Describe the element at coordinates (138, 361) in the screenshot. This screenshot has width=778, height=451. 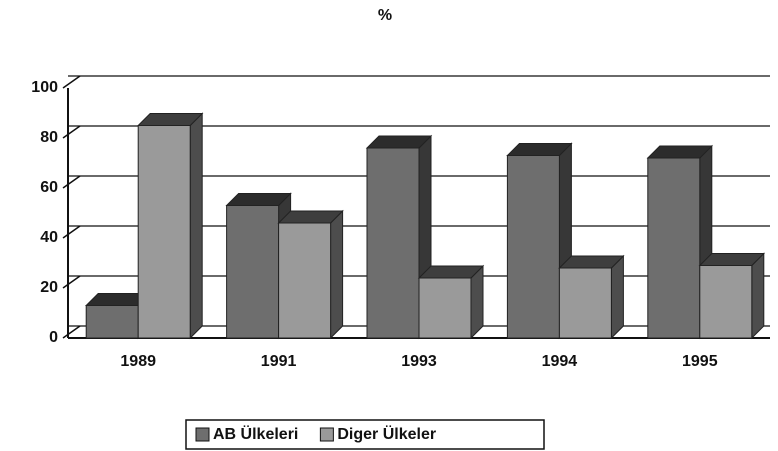
I see `x-tick-label: 1989` at that location.